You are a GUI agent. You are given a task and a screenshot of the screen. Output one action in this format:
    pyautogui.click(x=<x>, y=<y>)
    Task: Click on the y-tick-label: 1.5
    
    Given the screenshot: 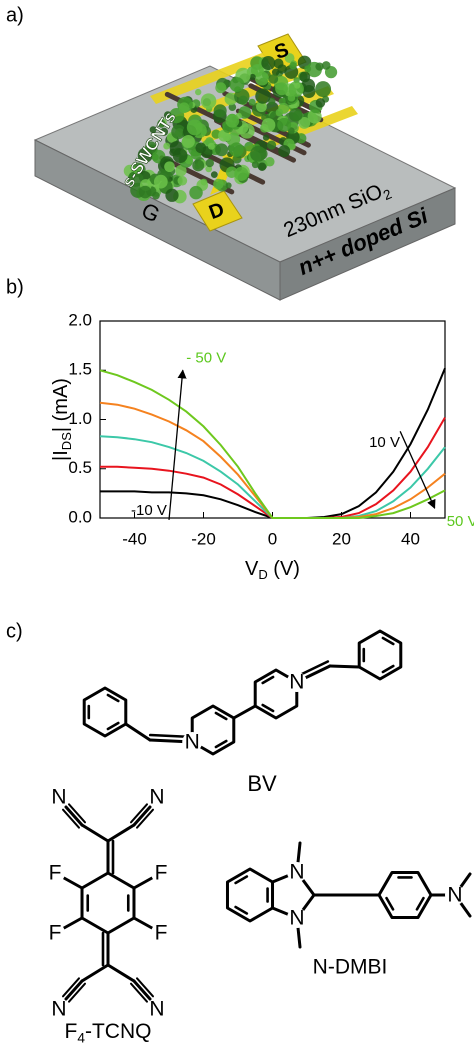 What is the action you would take?
    pyautogui.click(x=80, y=369)
    